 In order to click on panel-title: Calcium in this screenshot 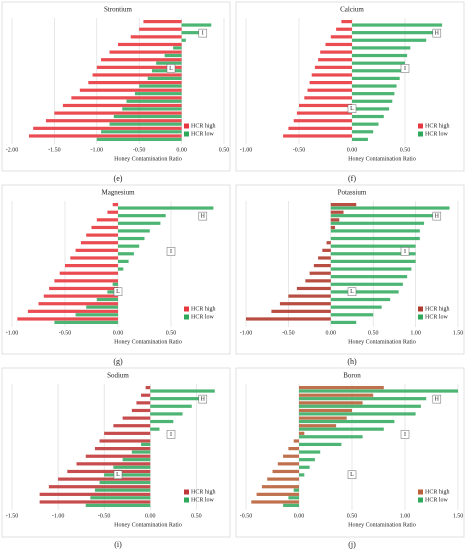, I will do `click(352, 10)`.